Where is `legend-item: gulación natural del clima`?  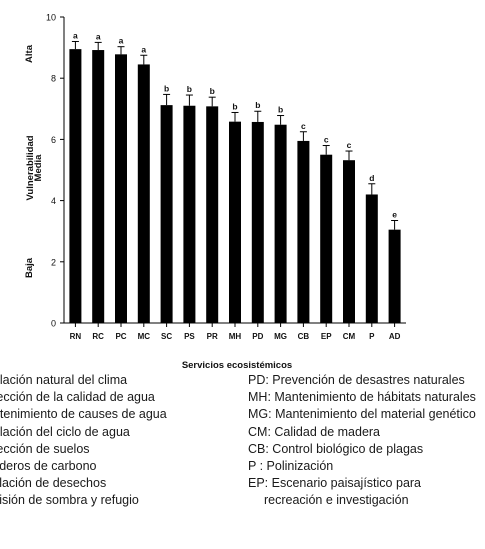
legend-item: gulación natural del clima is located at coordinates (64, 380).